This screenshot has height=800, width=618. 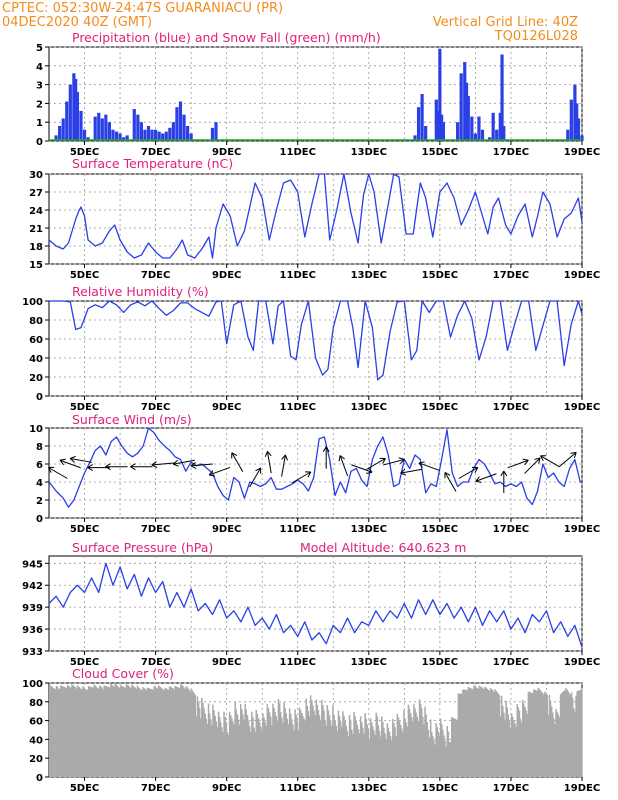 I want to click on cloud-xtick-label: 15DEC, so click(x=440, y=788).